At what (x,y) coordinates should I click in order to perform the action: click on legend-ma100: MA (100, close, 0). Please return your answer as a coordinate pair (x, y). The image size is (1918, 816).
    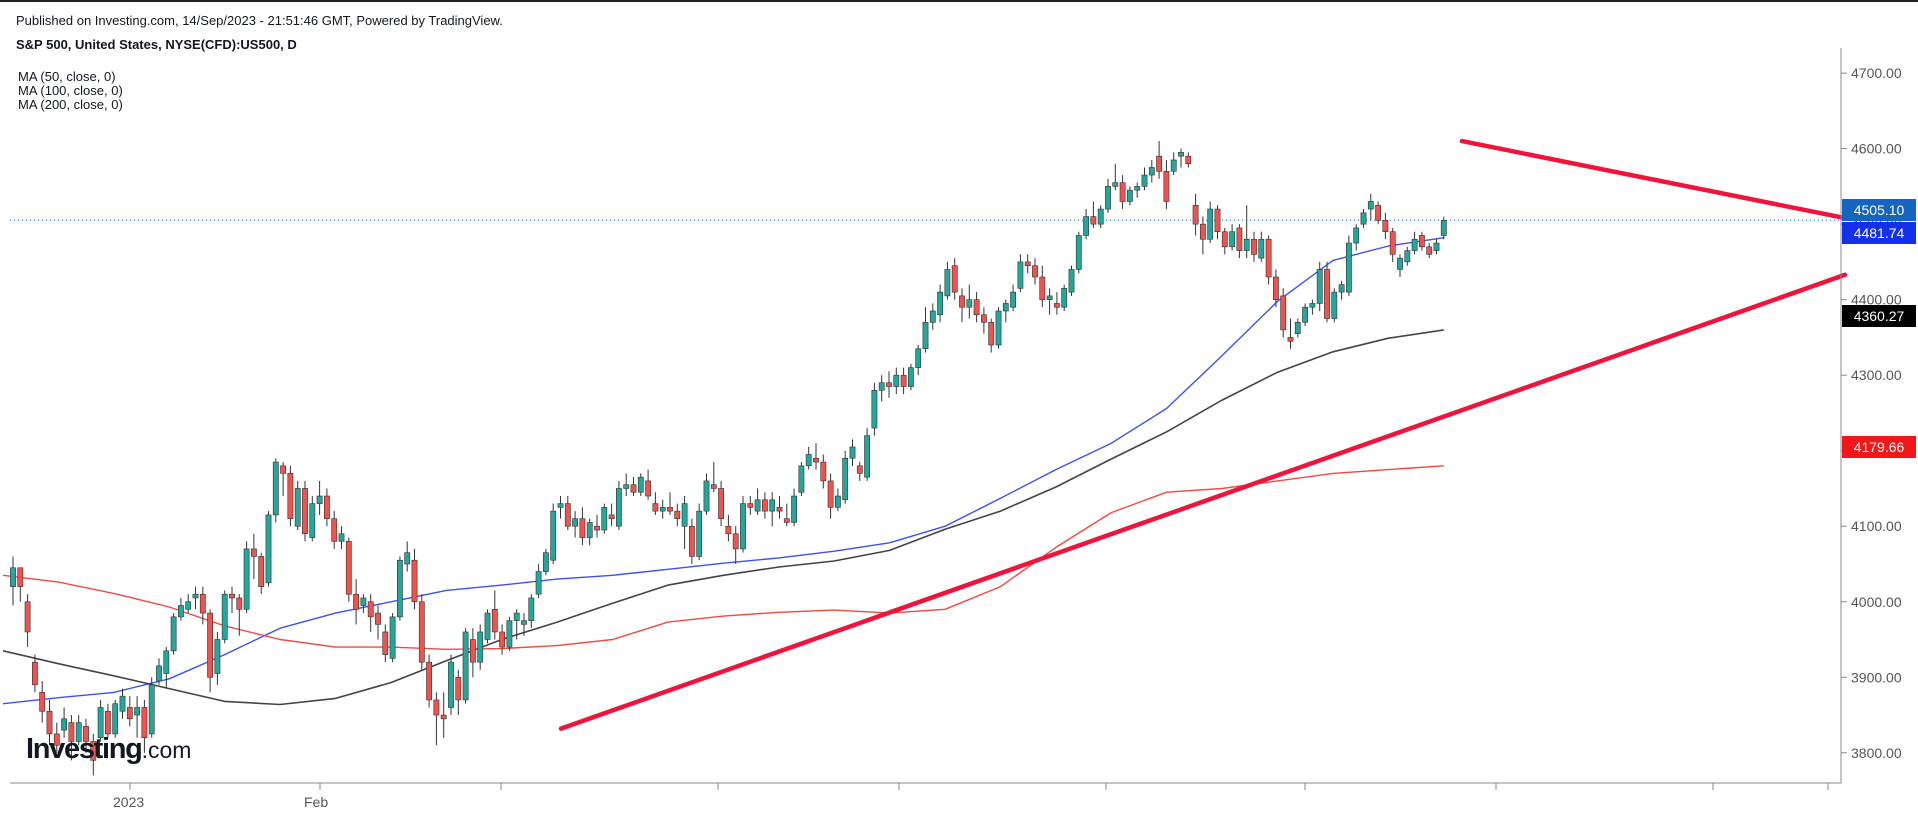
    Looking at the image, I should click on (70, 90).